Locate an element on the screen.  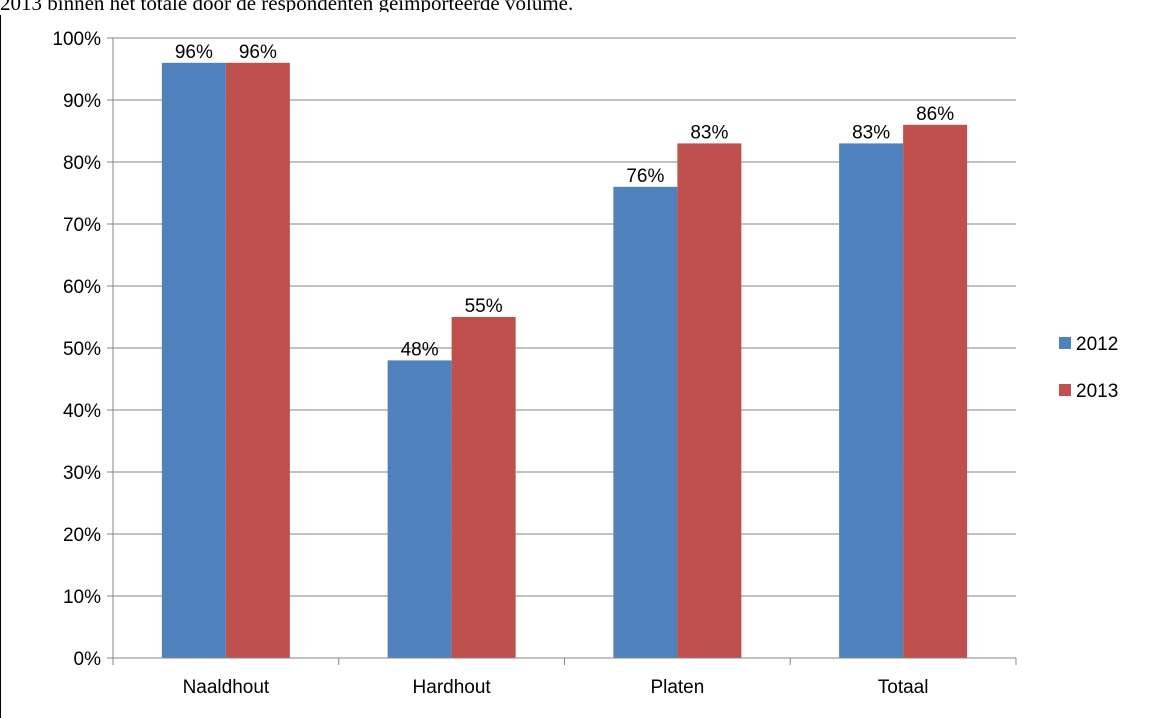
legend-label: 2013 is located at coordinates (1097, 391).